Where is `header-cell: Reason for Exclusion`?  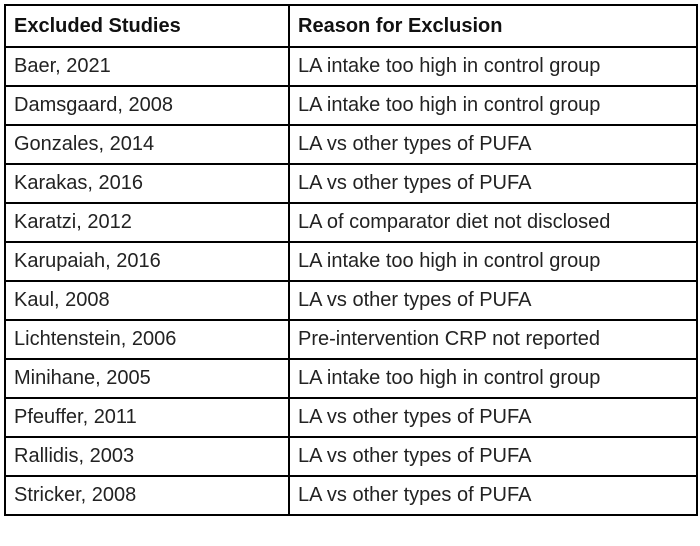
header-cell: Reason for Exclusion is located at coordinates (493, 26).